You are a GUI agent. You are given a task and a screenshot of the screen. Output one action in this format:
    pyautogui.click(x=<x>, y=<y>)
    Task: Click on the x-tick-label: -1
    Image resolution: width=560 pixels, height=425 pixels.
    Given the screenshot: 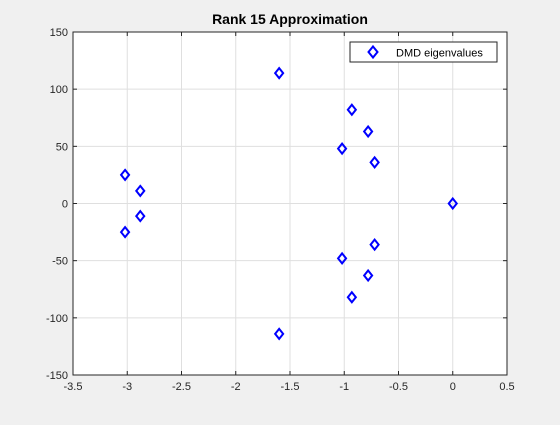 What is the action you would take?
    pyautogui.click(x=344, y=387)
    